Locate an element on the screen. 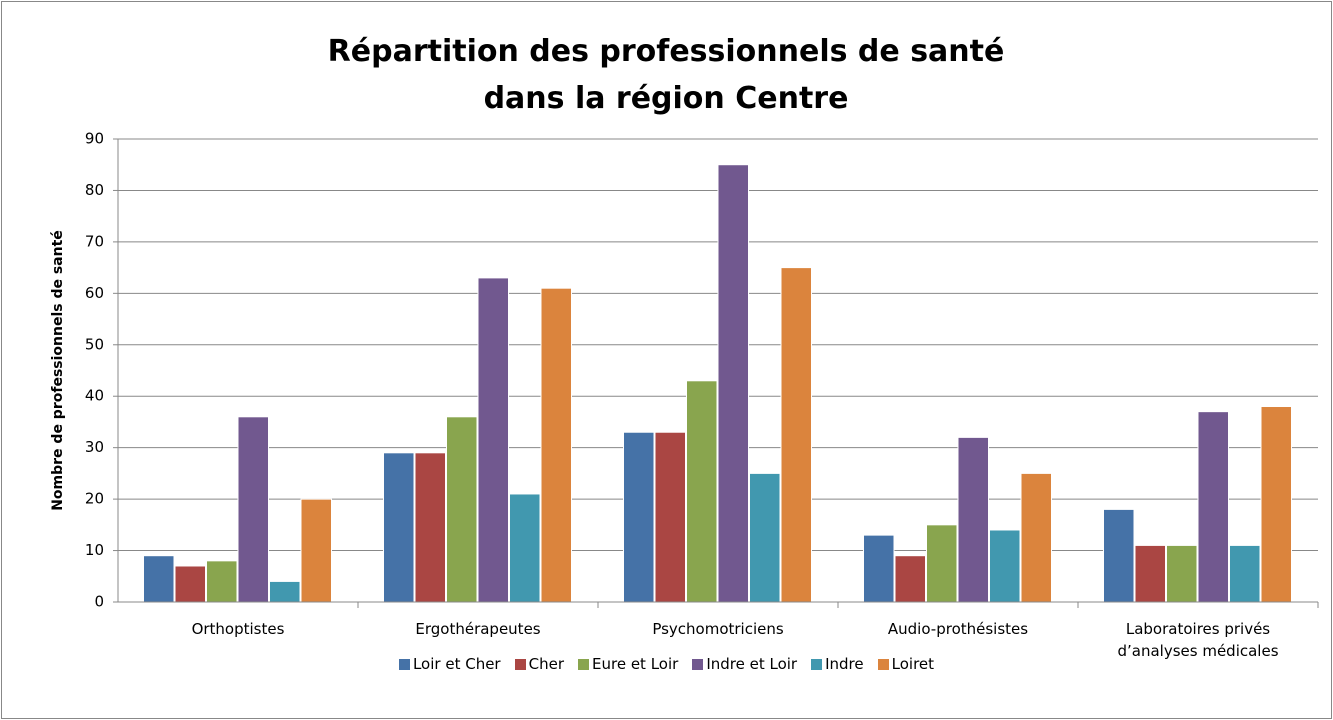 The width and height of the screenshot is (1333, 720). legend-label: Indre is located at coordinates (844, 664).